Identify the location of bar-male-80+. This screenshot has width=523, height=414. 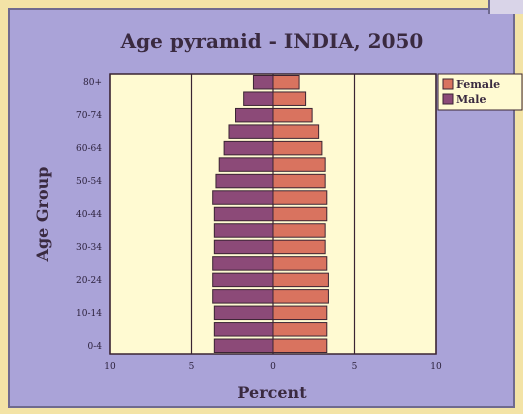
(263, 82).